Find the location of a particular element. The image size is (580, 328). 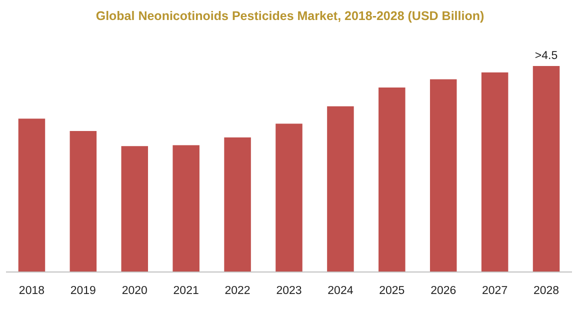

x-tick-label: 2028 is located at coordinates (546, 291).